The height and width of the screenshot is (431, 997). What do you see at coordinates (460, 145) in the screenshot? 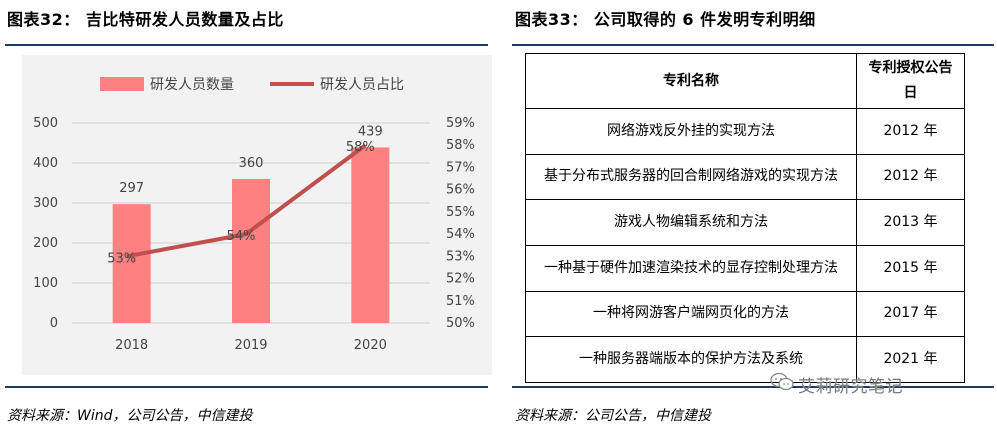
I see `y-right-tick-label: 58%` at bounding box center [460, 145].